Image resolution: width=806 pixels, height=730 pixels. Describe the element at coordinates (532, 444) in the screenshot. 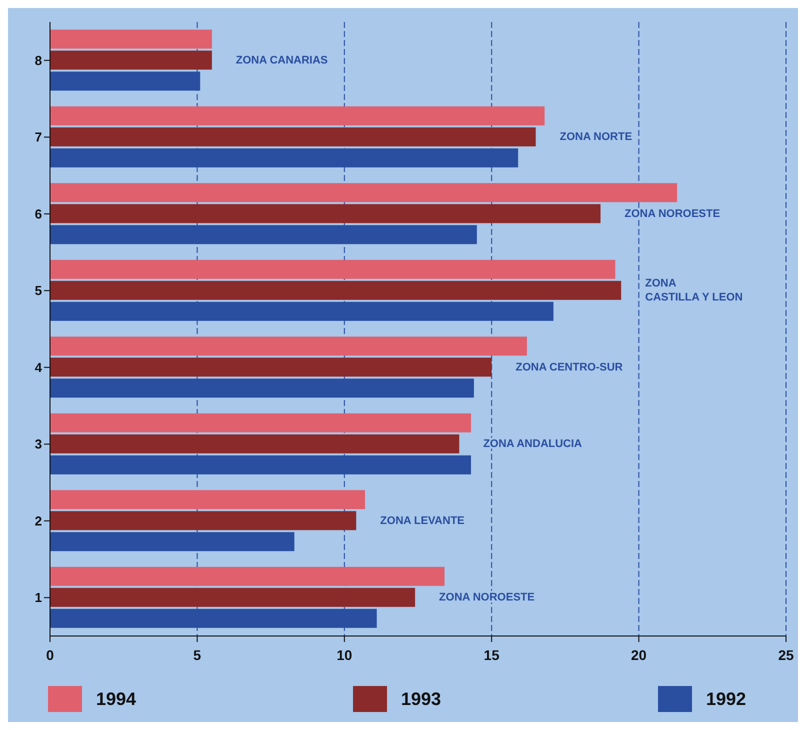

I see `annotation: ZONA ANDALUCIA` at that location.